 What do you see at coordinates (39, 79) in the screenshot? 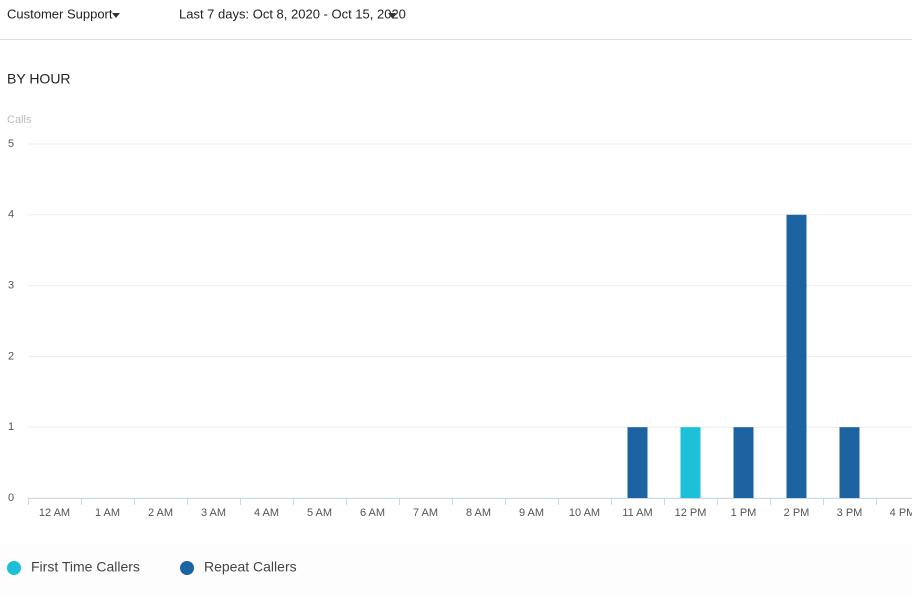
I see `chart-title: BY HOUR` at bounding box center [39, 79].